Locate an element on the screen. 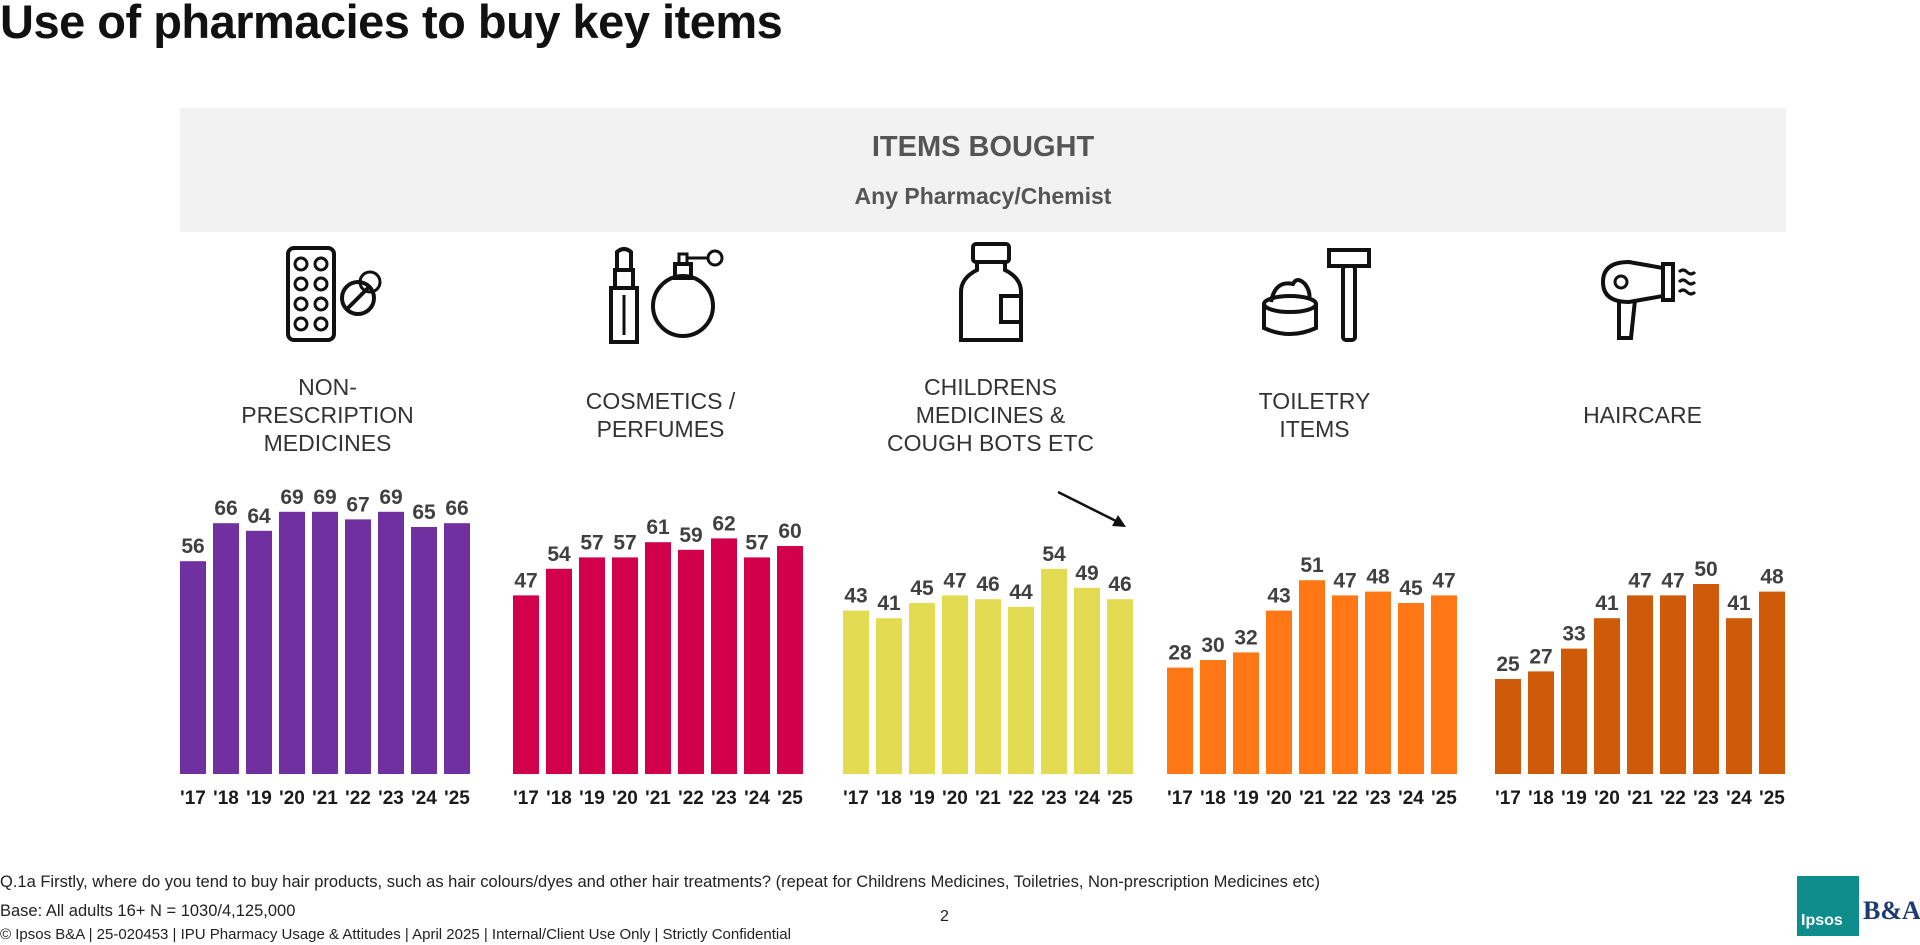 The width and height of the screenshot is (1920, 945). cream-razor-icon is located at coordinates (1316, 295).